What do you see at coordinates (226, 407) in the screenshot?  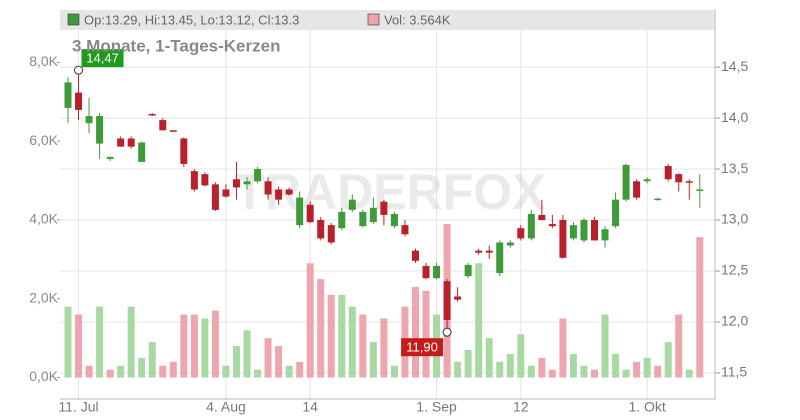 I see `x-tick-label: 4. Aug` at bounding box center [226, 407].